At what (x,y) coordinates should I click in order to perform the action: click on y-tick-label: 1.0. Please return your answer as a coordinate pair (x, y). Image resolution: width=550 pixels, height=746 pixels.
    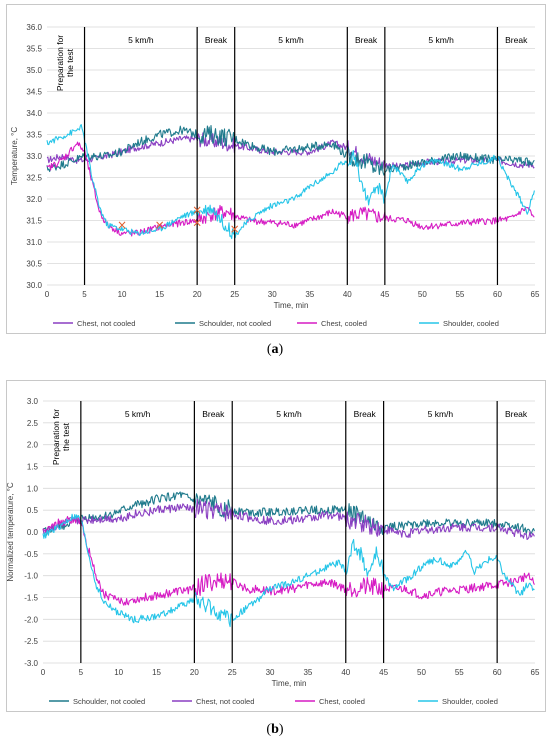
    Looking at the image, I should click on (33, 488).